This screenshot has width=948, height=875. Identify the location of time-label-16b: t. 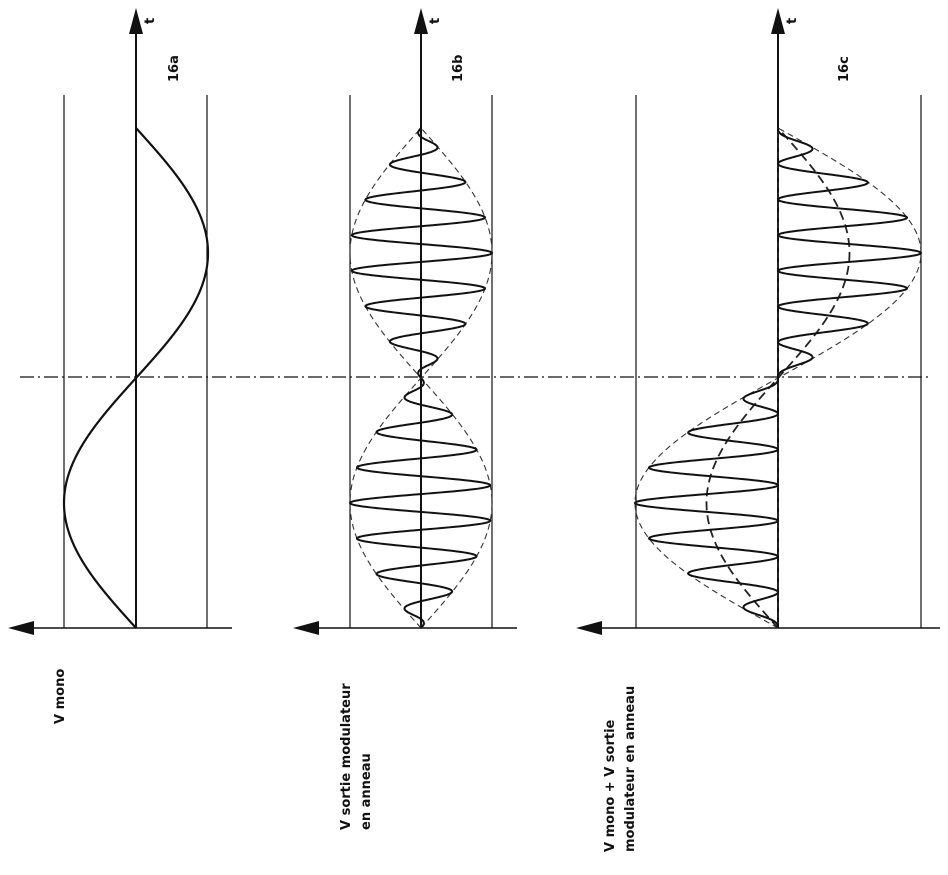
(435, 21).